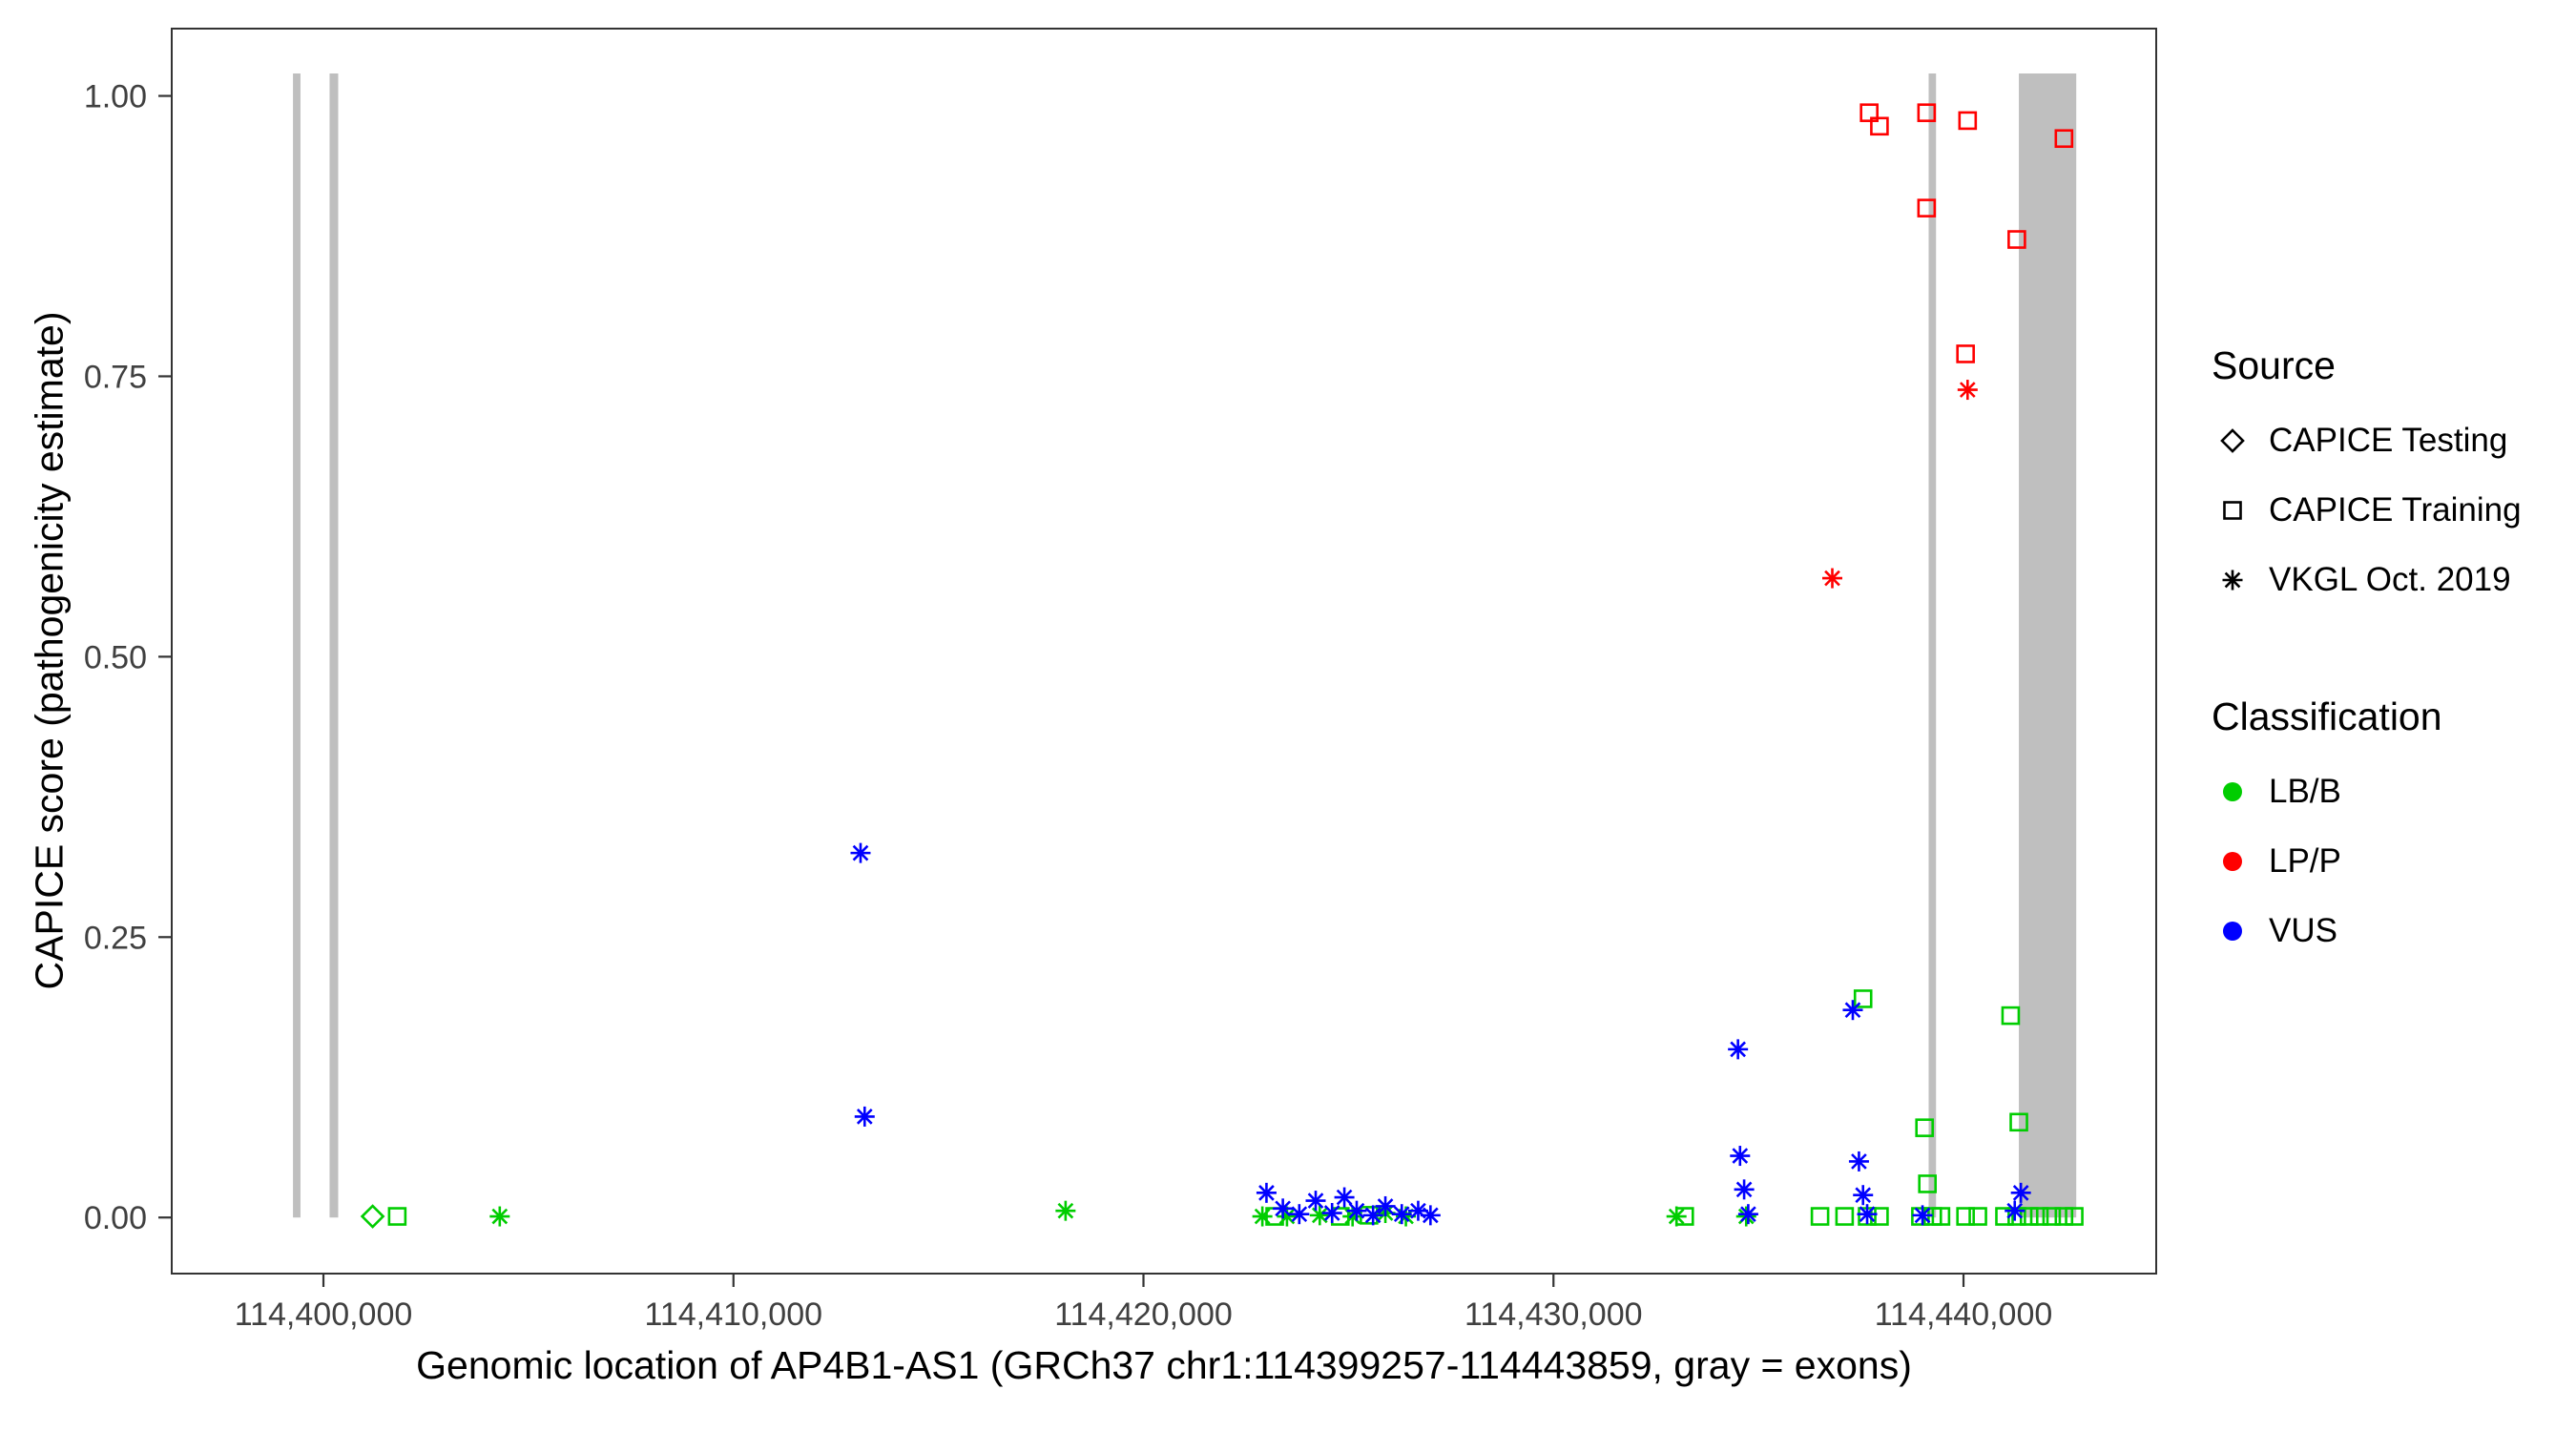 The width and height of the screenshot is (2576, 1431). Describe the element at coordinates (115, 377) in the screenshot. I see `y-tick-label: 0.75` at that location.